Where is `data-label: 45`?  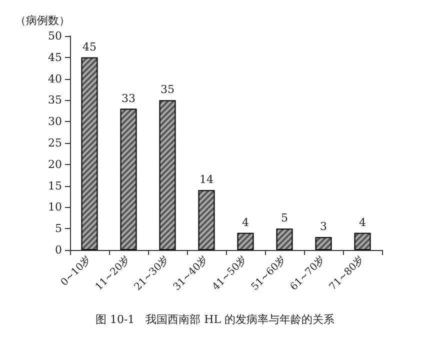 data-label: 45 is located at coordinates (89, 47).